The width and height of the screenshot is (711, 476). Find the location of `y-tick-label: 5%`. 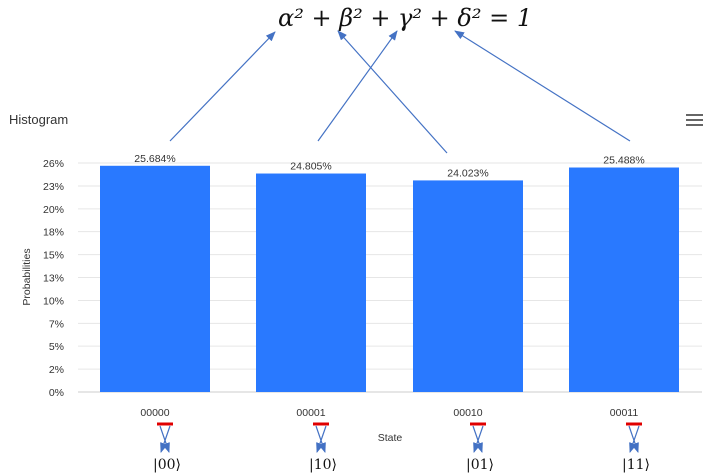

y-tick-label: 5% is located at coordinates (56, 347).